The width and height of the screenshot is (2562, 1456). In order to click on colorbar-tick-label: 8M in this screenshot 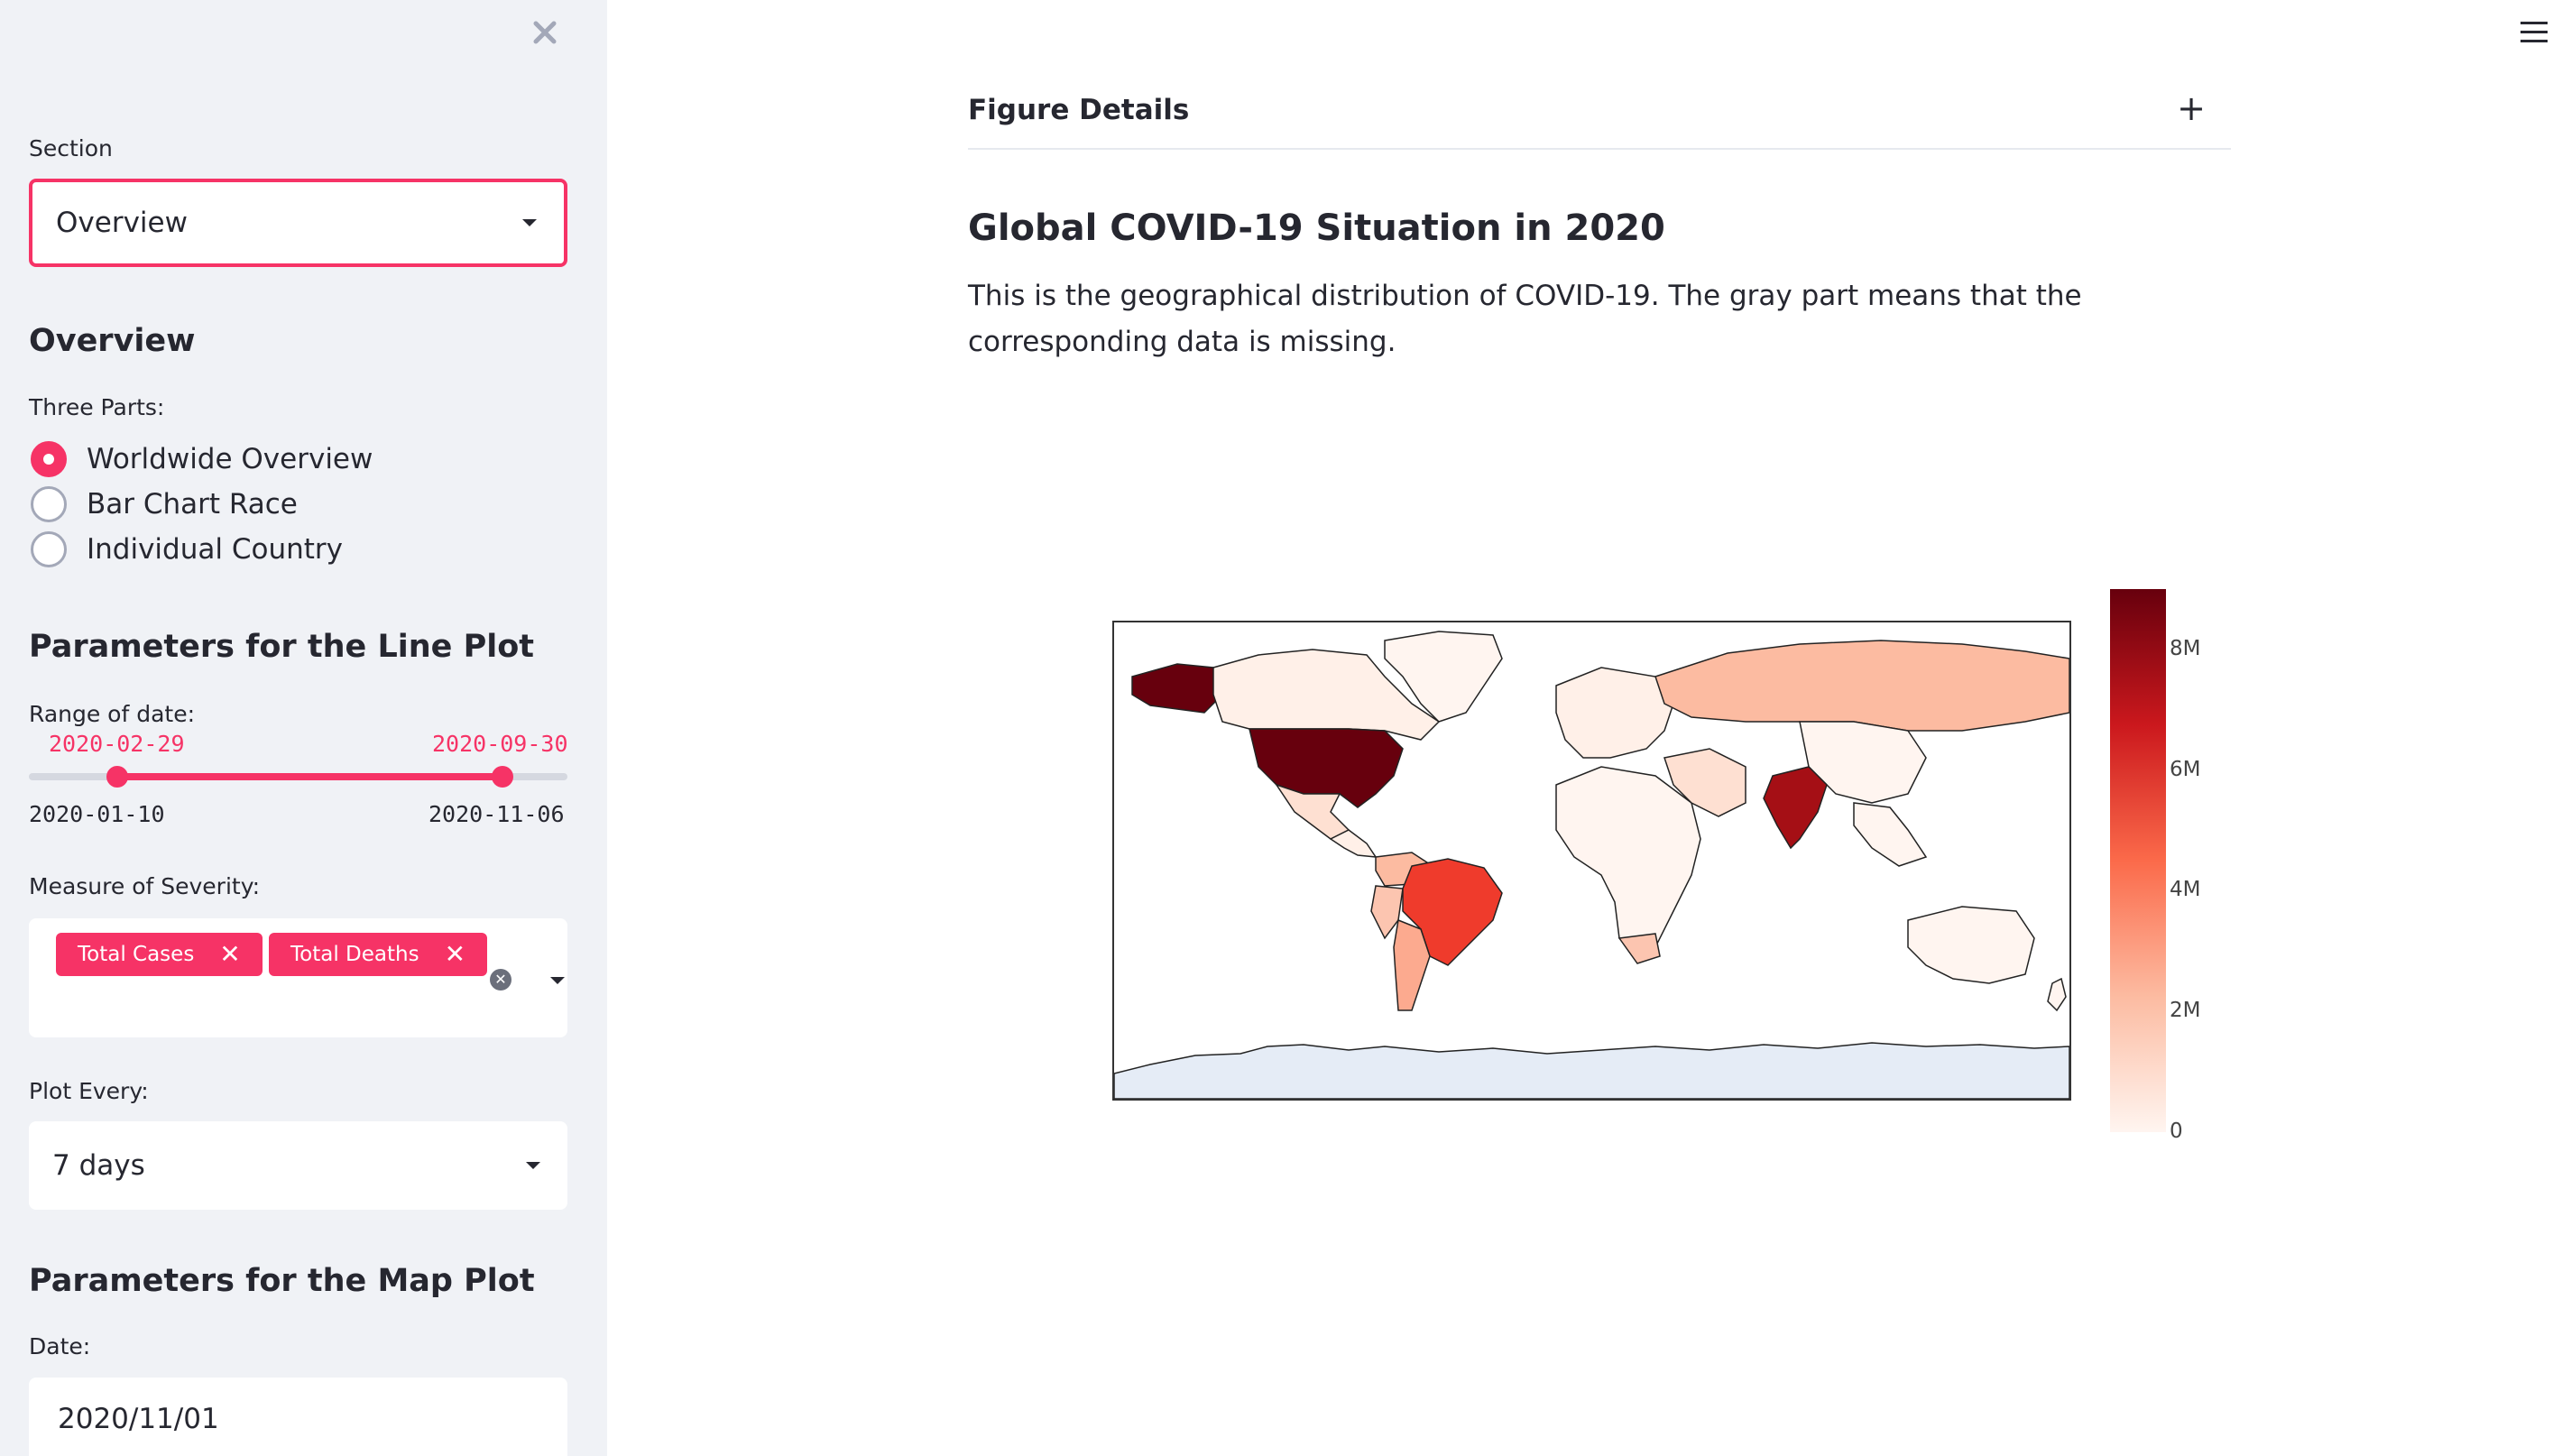, I will do `click(2185, 648)`.